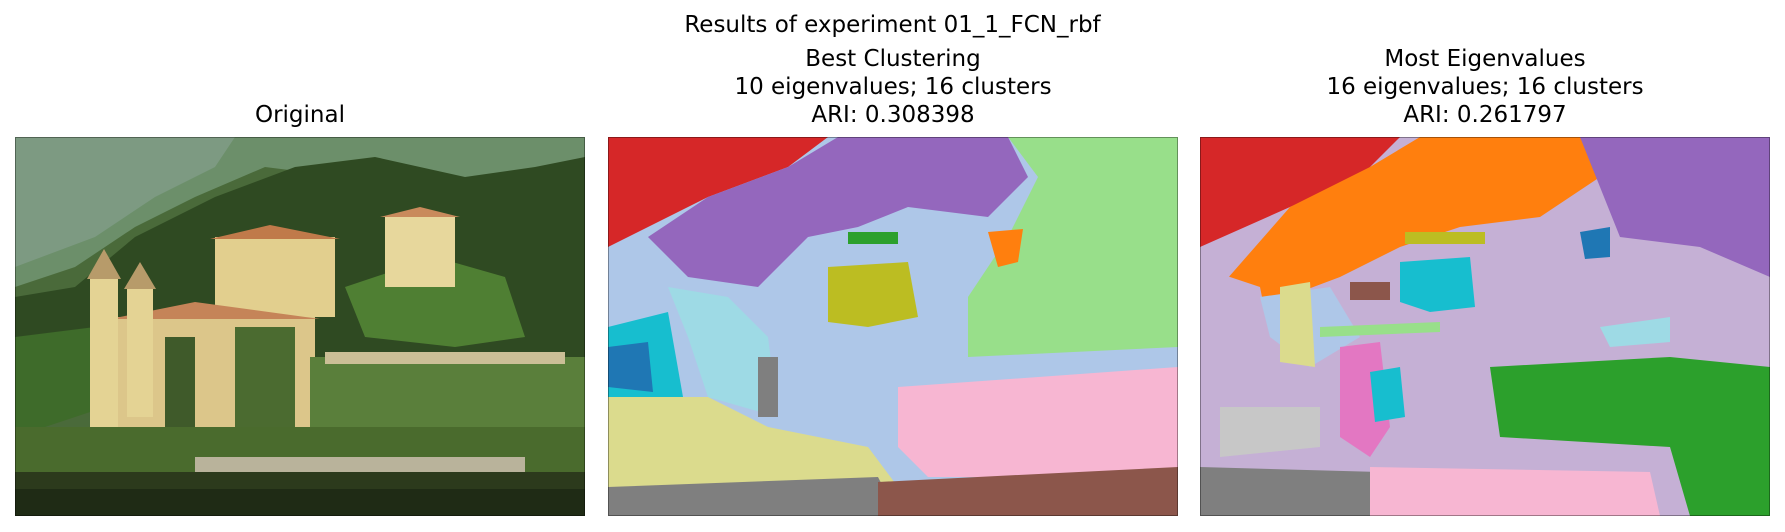 Image resolution: width=1785 pixels, height=532 pixels. I want to click on figure-suptitle: Results of experiment 01_1_FCN_rbf, so click(892, 25).